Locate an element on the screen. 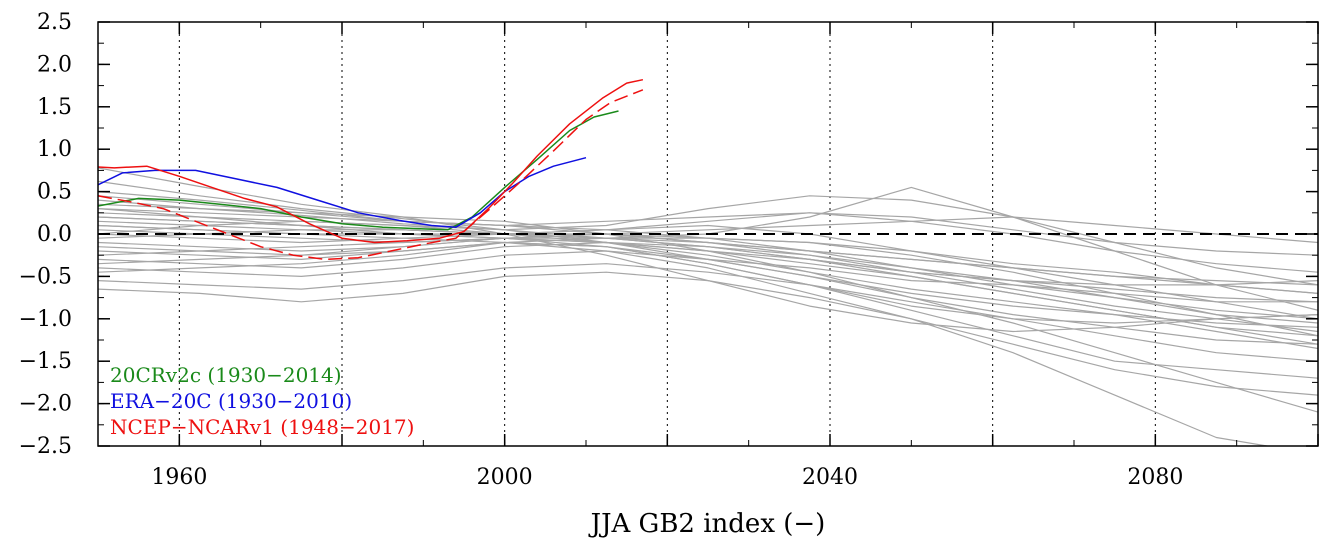 The width and height of the screenshot is (1338, 549). x-tick-label: 2040 is located at coordinates (830, 477).